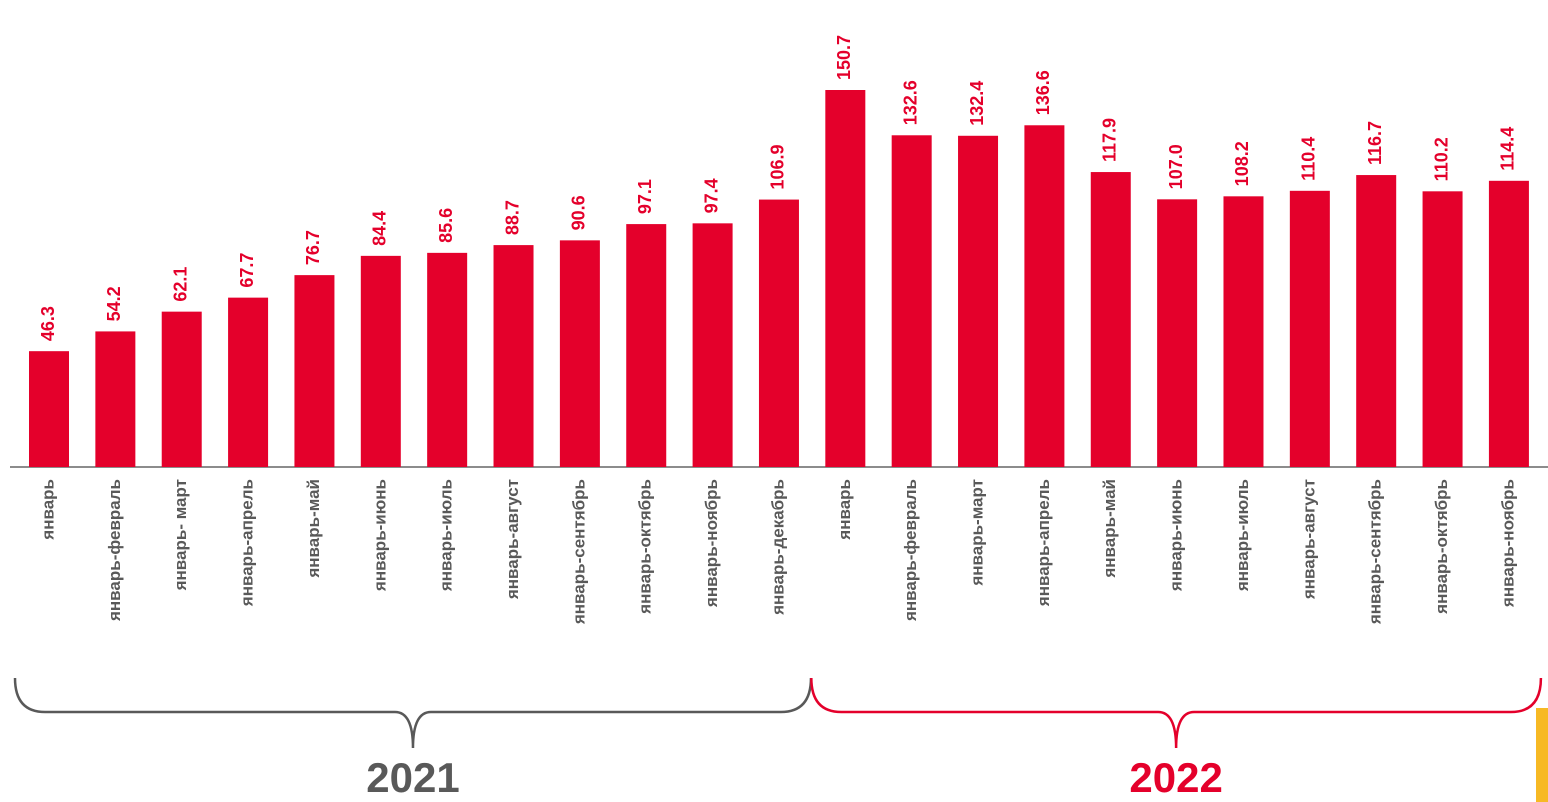  What do you see at coordinates (645, 196) in the screenshot?
I see `value-label: 97.1` at bounding box center [645, 196].